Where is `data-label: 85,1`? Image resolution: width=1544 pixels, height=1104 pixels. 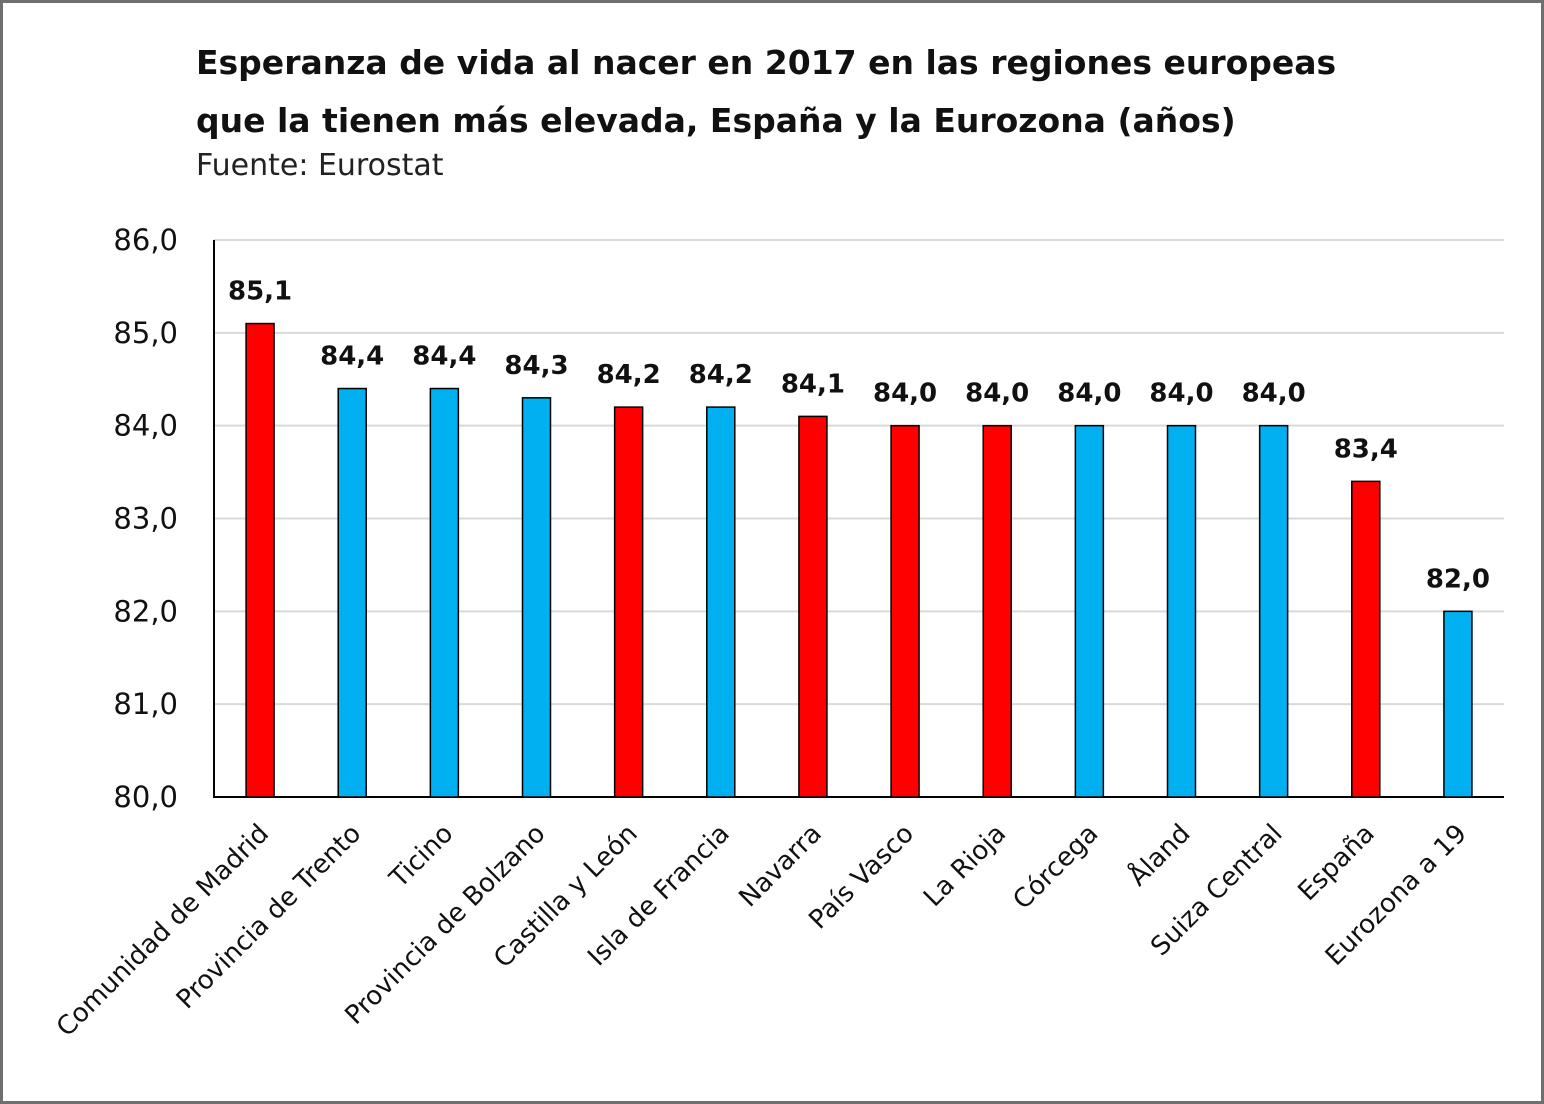
data-label: 85,1 is located at coordinates (260, 292).